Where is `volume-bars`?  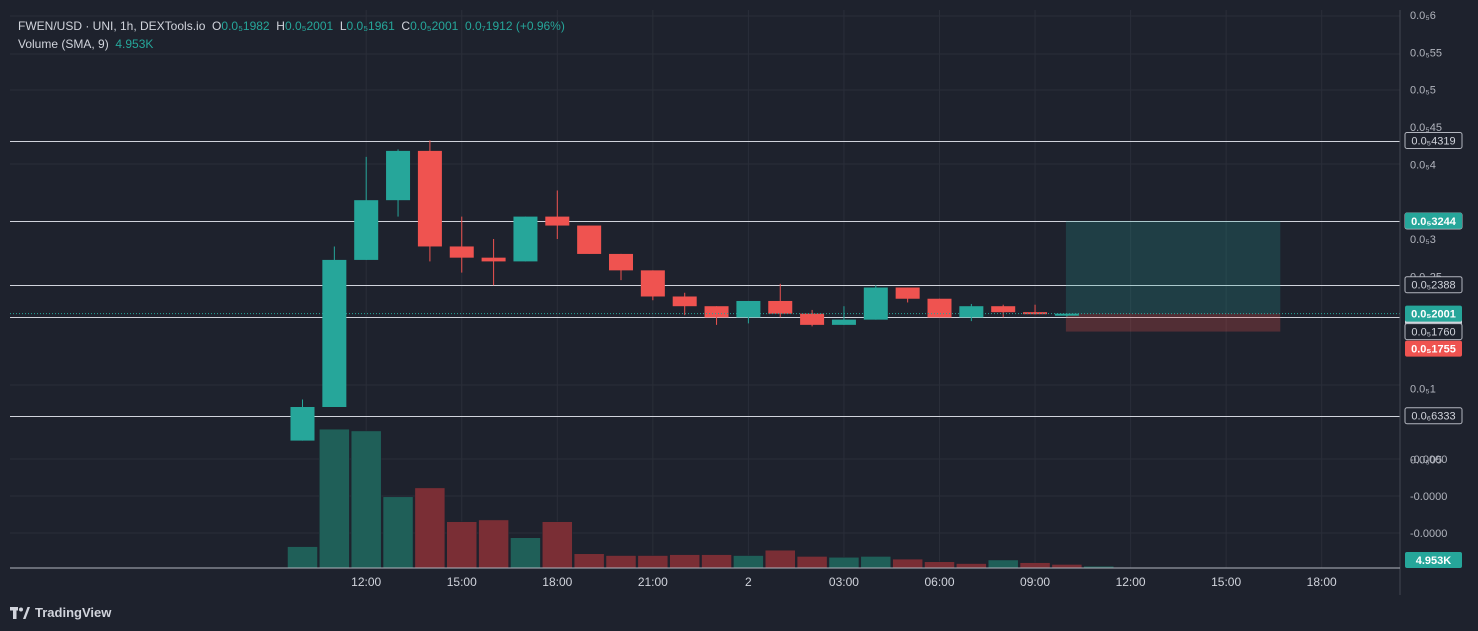
volume-bars is located at coordinates (700, 498).